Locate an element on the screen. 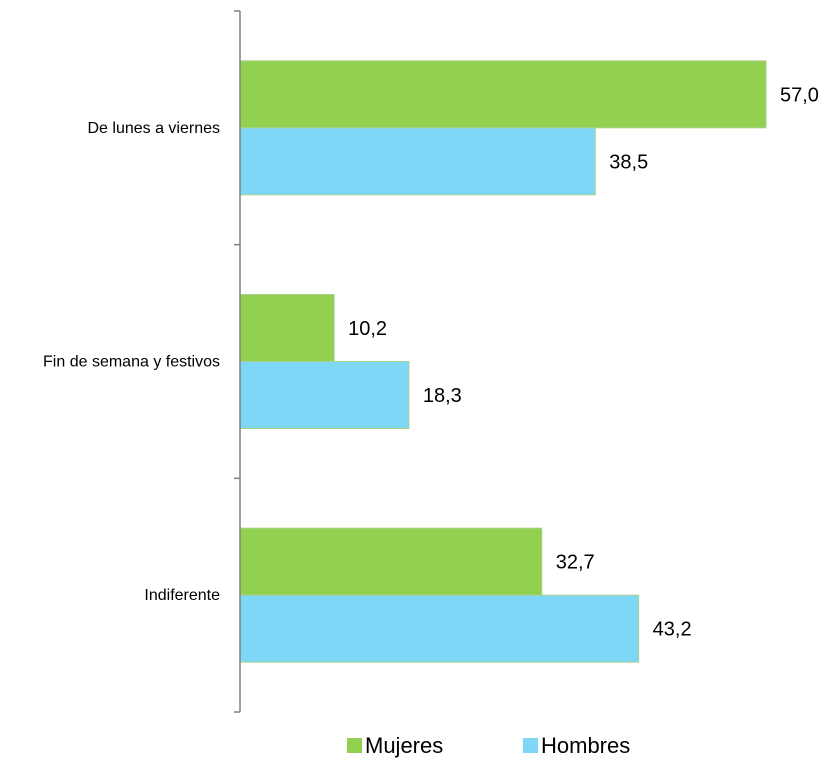 This screenshot has width=831, height=764. category-label: De lunes a viernes is located at coordinates (153, 128).